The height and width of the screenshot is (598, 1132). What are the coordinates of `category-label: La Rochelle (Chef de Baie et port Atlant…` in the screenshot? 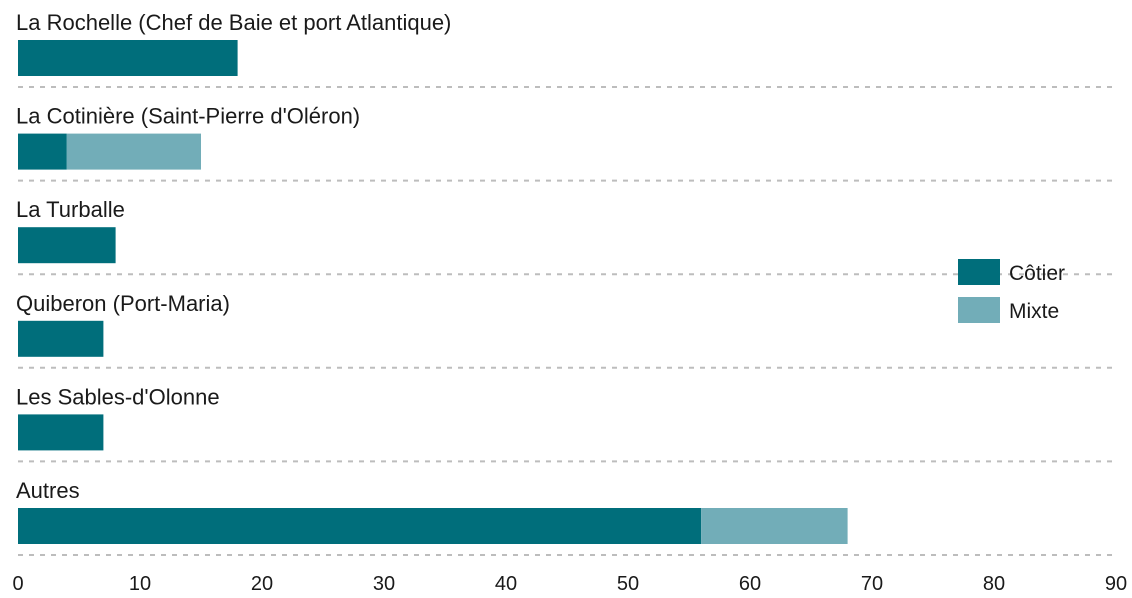 It's located at (233, 22).